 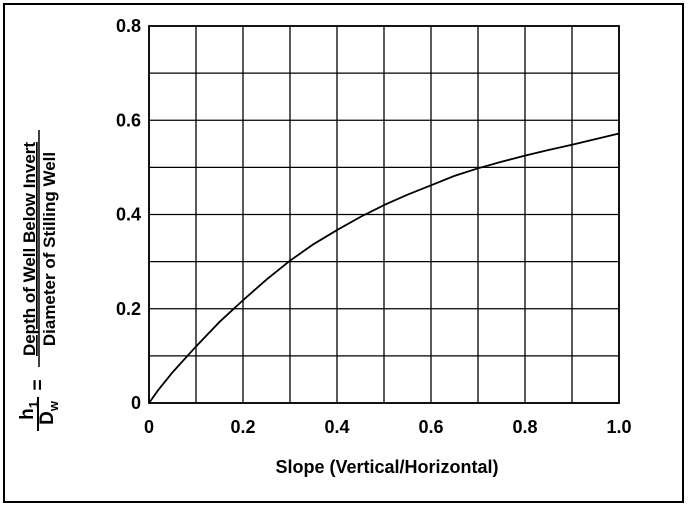 I want to click on svg-text: h1, so click(x=29, y=410).